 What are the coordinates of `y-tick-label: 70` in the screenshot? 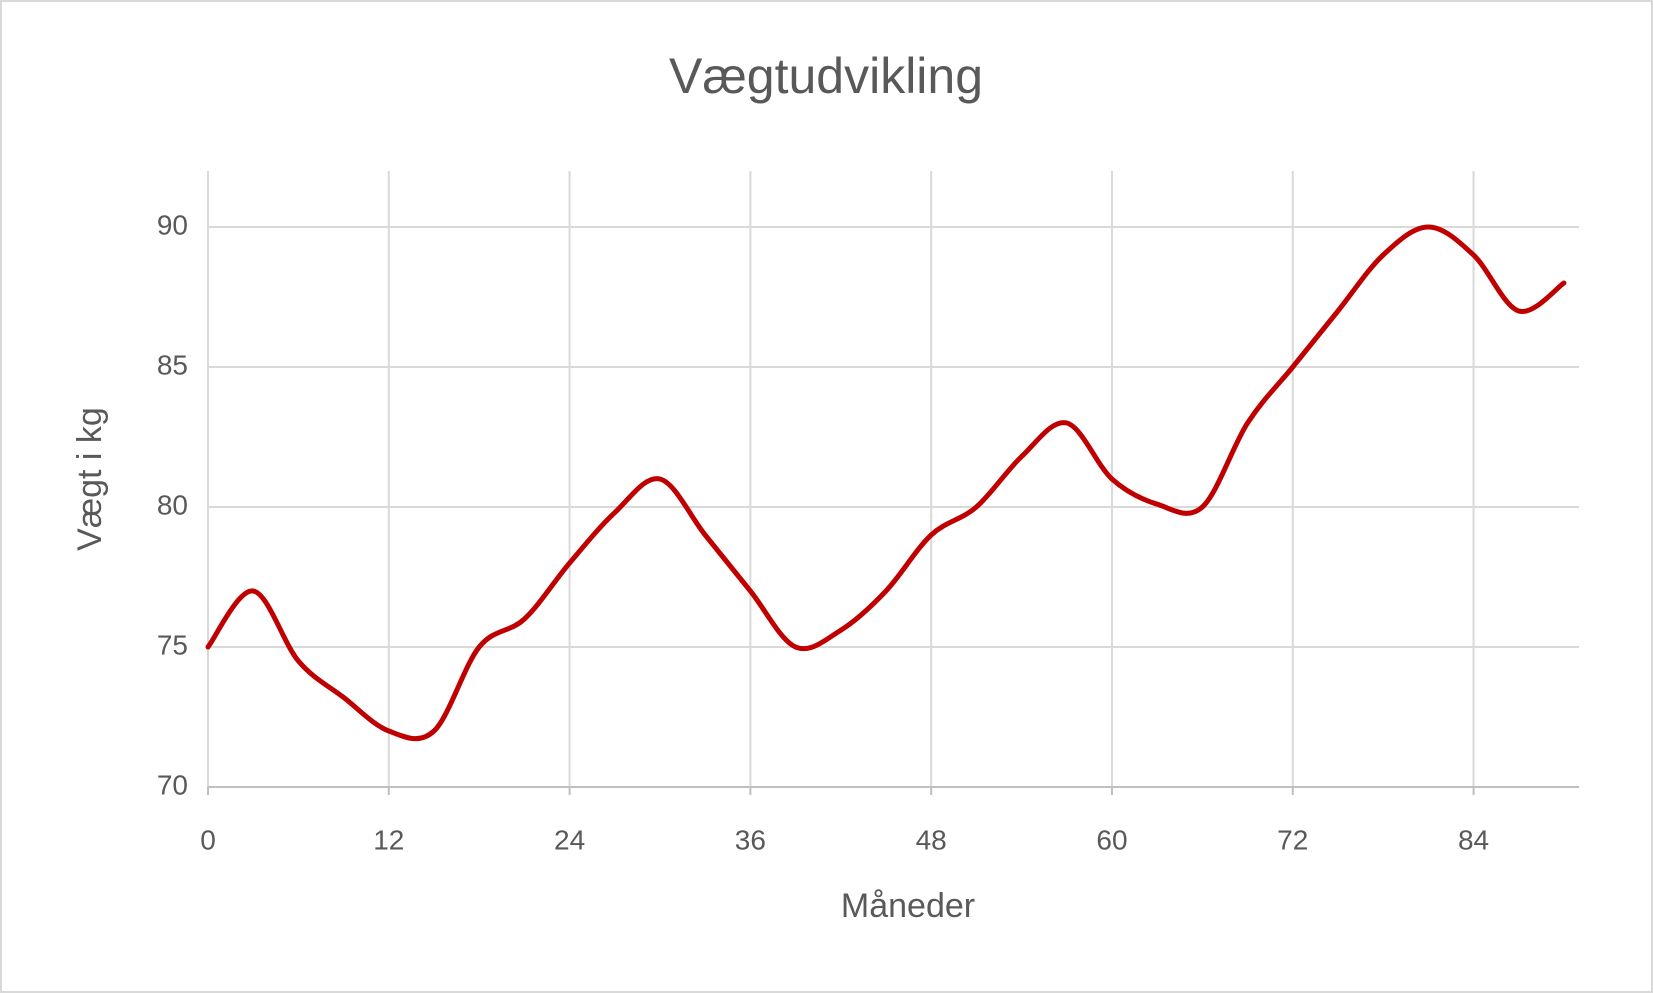 It's located at (172, 784).